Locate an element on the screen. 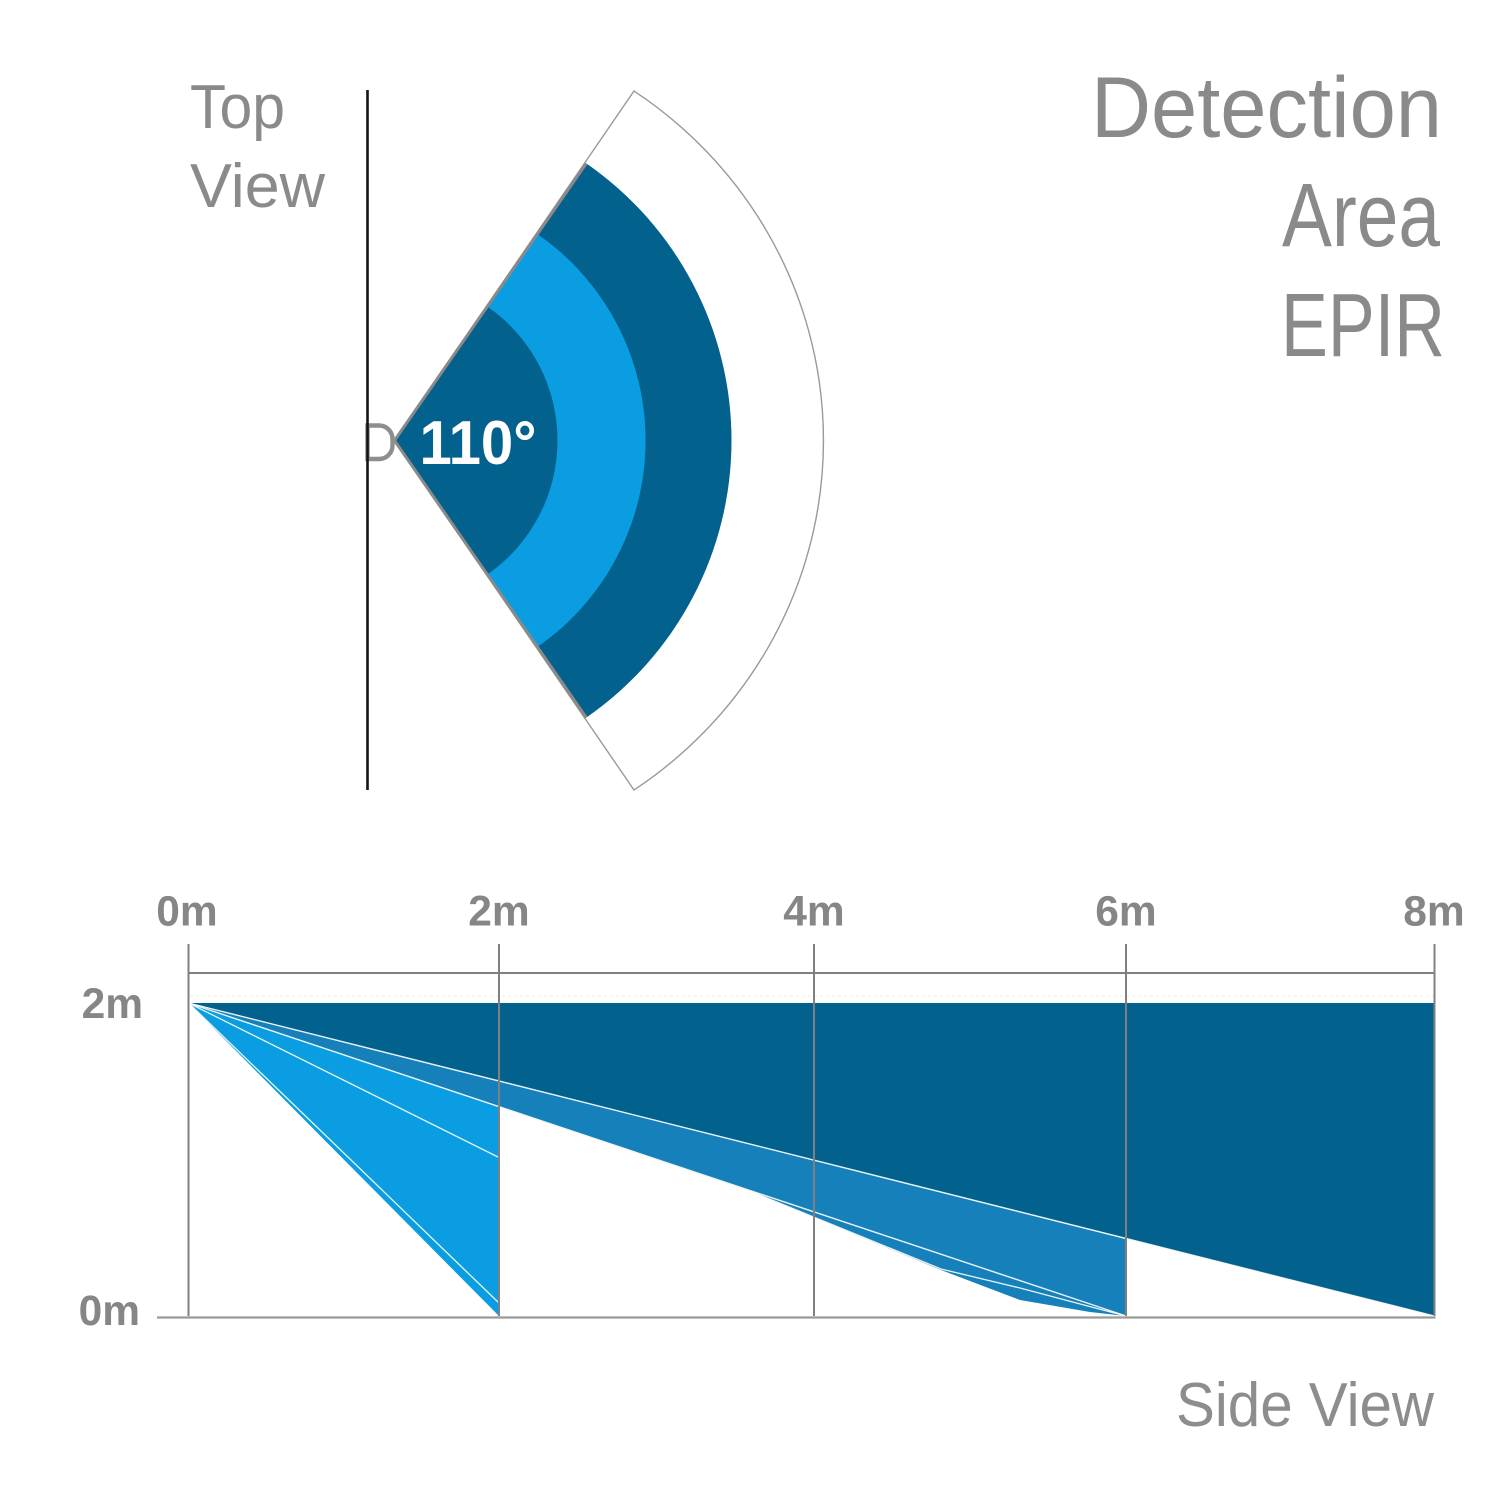 The height and width of the screenshot is (1500, 1500). svg-text: Area is located at coordinates (1361, 216).